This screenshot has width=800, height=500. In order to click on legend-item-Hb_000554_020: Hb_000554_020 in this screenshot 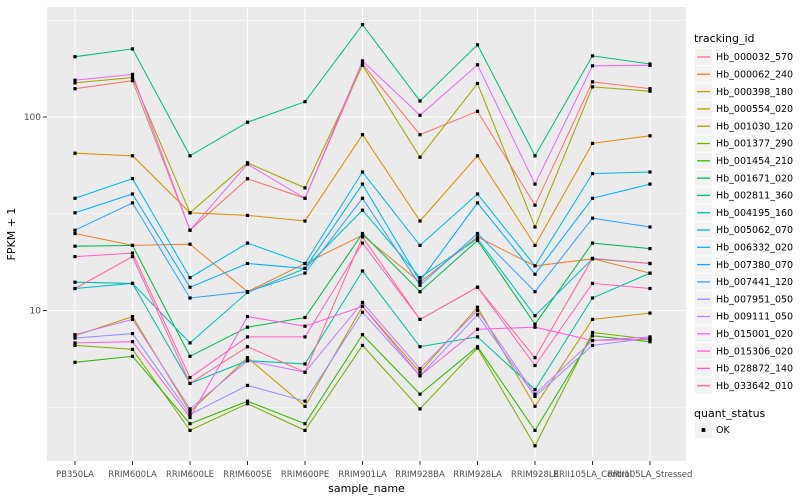, I will do `click(754, 109)`.